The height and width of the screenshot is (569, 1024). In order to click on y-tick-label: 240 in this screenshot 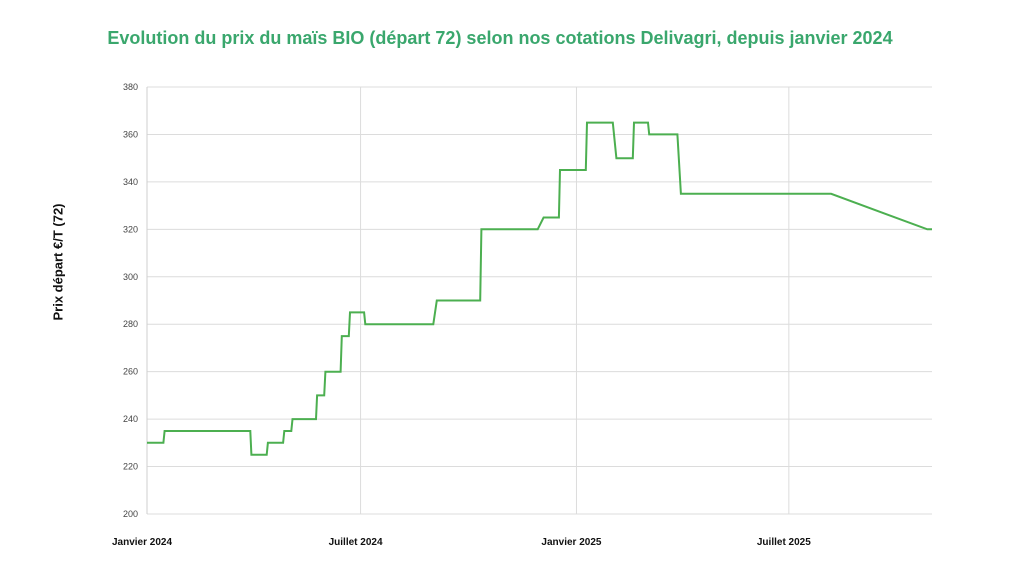, I will do `click(130, 419)`.